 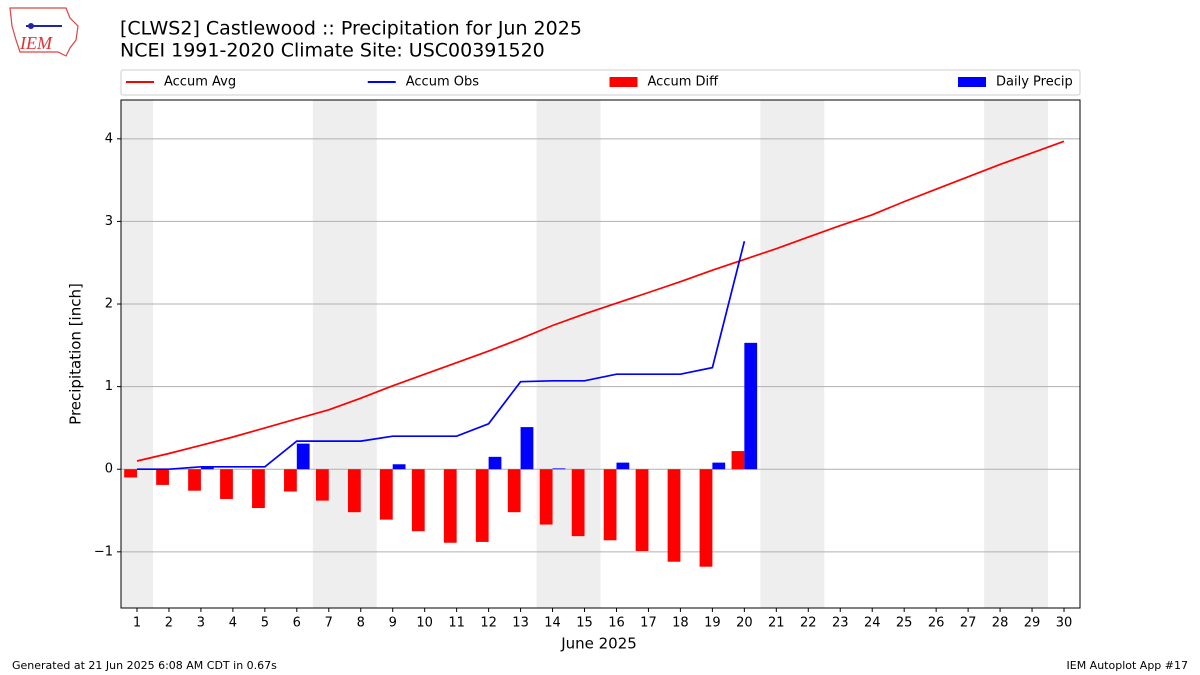 What do you see at coordinates (872, 623) in the screenshot?
I see `x-tick-label: 24` at bounding box center [872, 623].